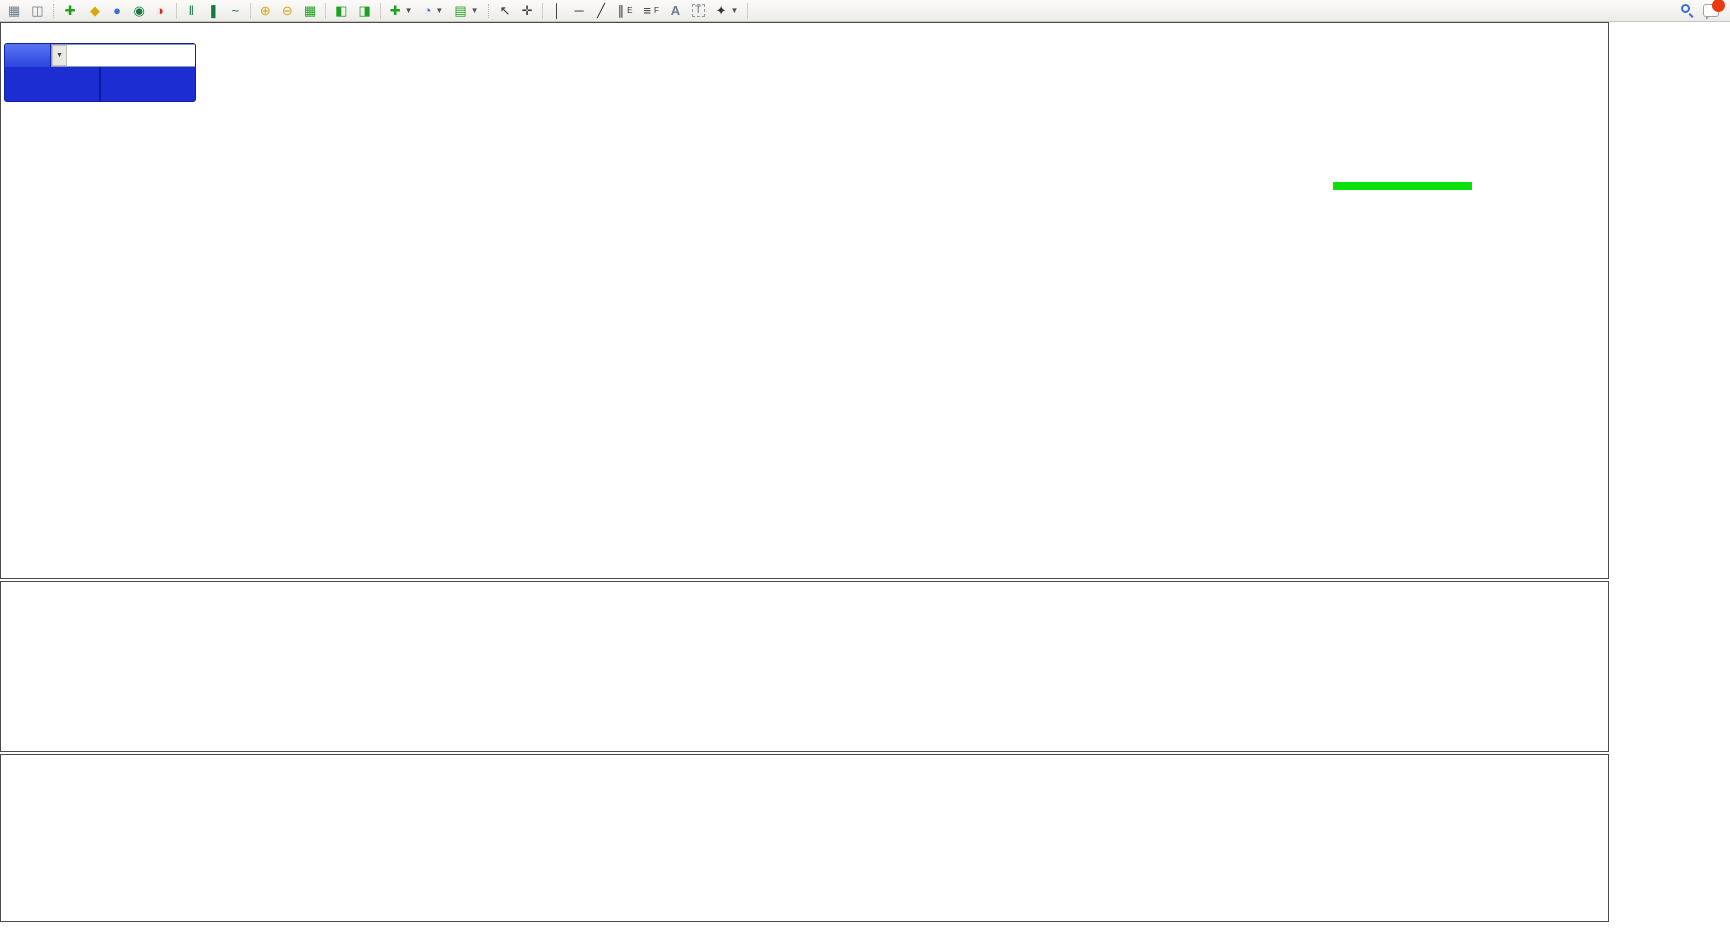  I want to click on trendline-button: ╱, so click(601, 10).